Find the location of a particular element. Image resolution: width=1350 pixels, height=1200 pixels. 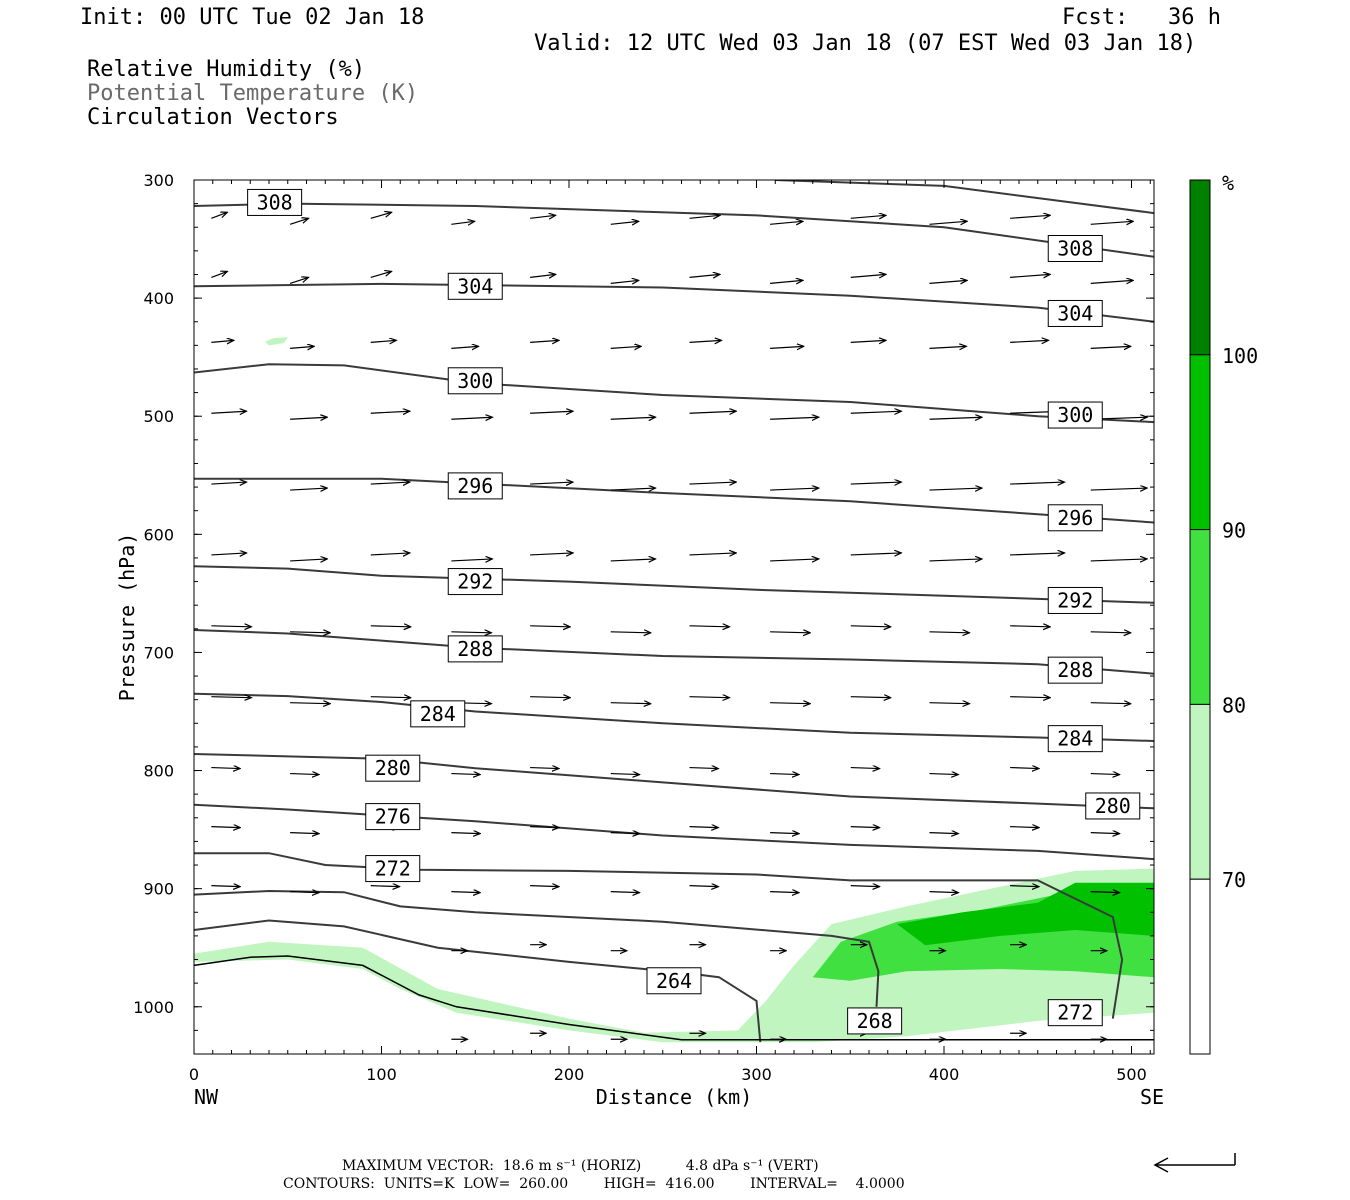

y-tick-label: 600 is located at coordinates (158, 534).